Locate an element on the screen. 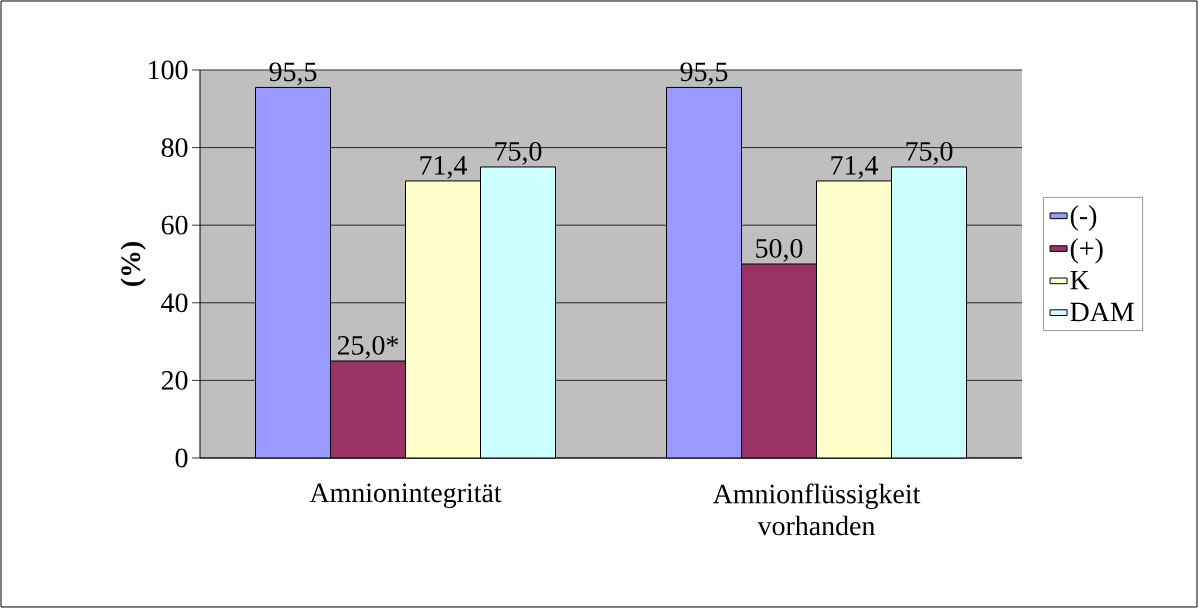  data-label: 50,0 is located at coordinates (779, 250).